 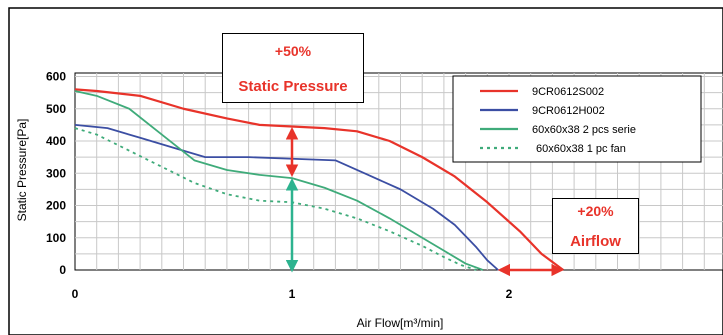 What do you see at coordinates (56, 206) in the screenshot?
I see `y-tick-label: 200` at bounding box center [56, 206].